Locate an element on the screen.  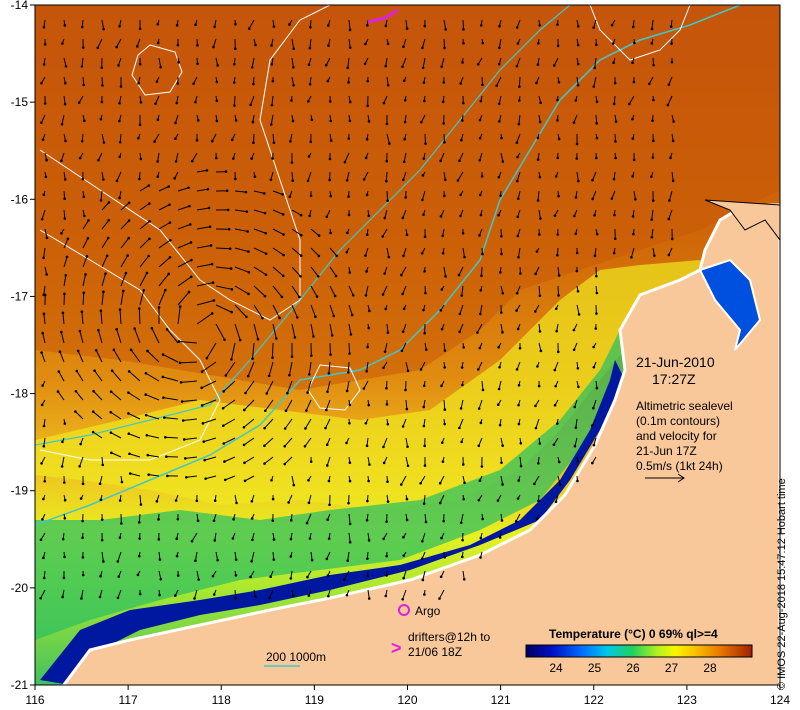
latitude-axis: -14 -15 -16 -17 -18 -19 -20 -21 is located at coordinates (23, 346).